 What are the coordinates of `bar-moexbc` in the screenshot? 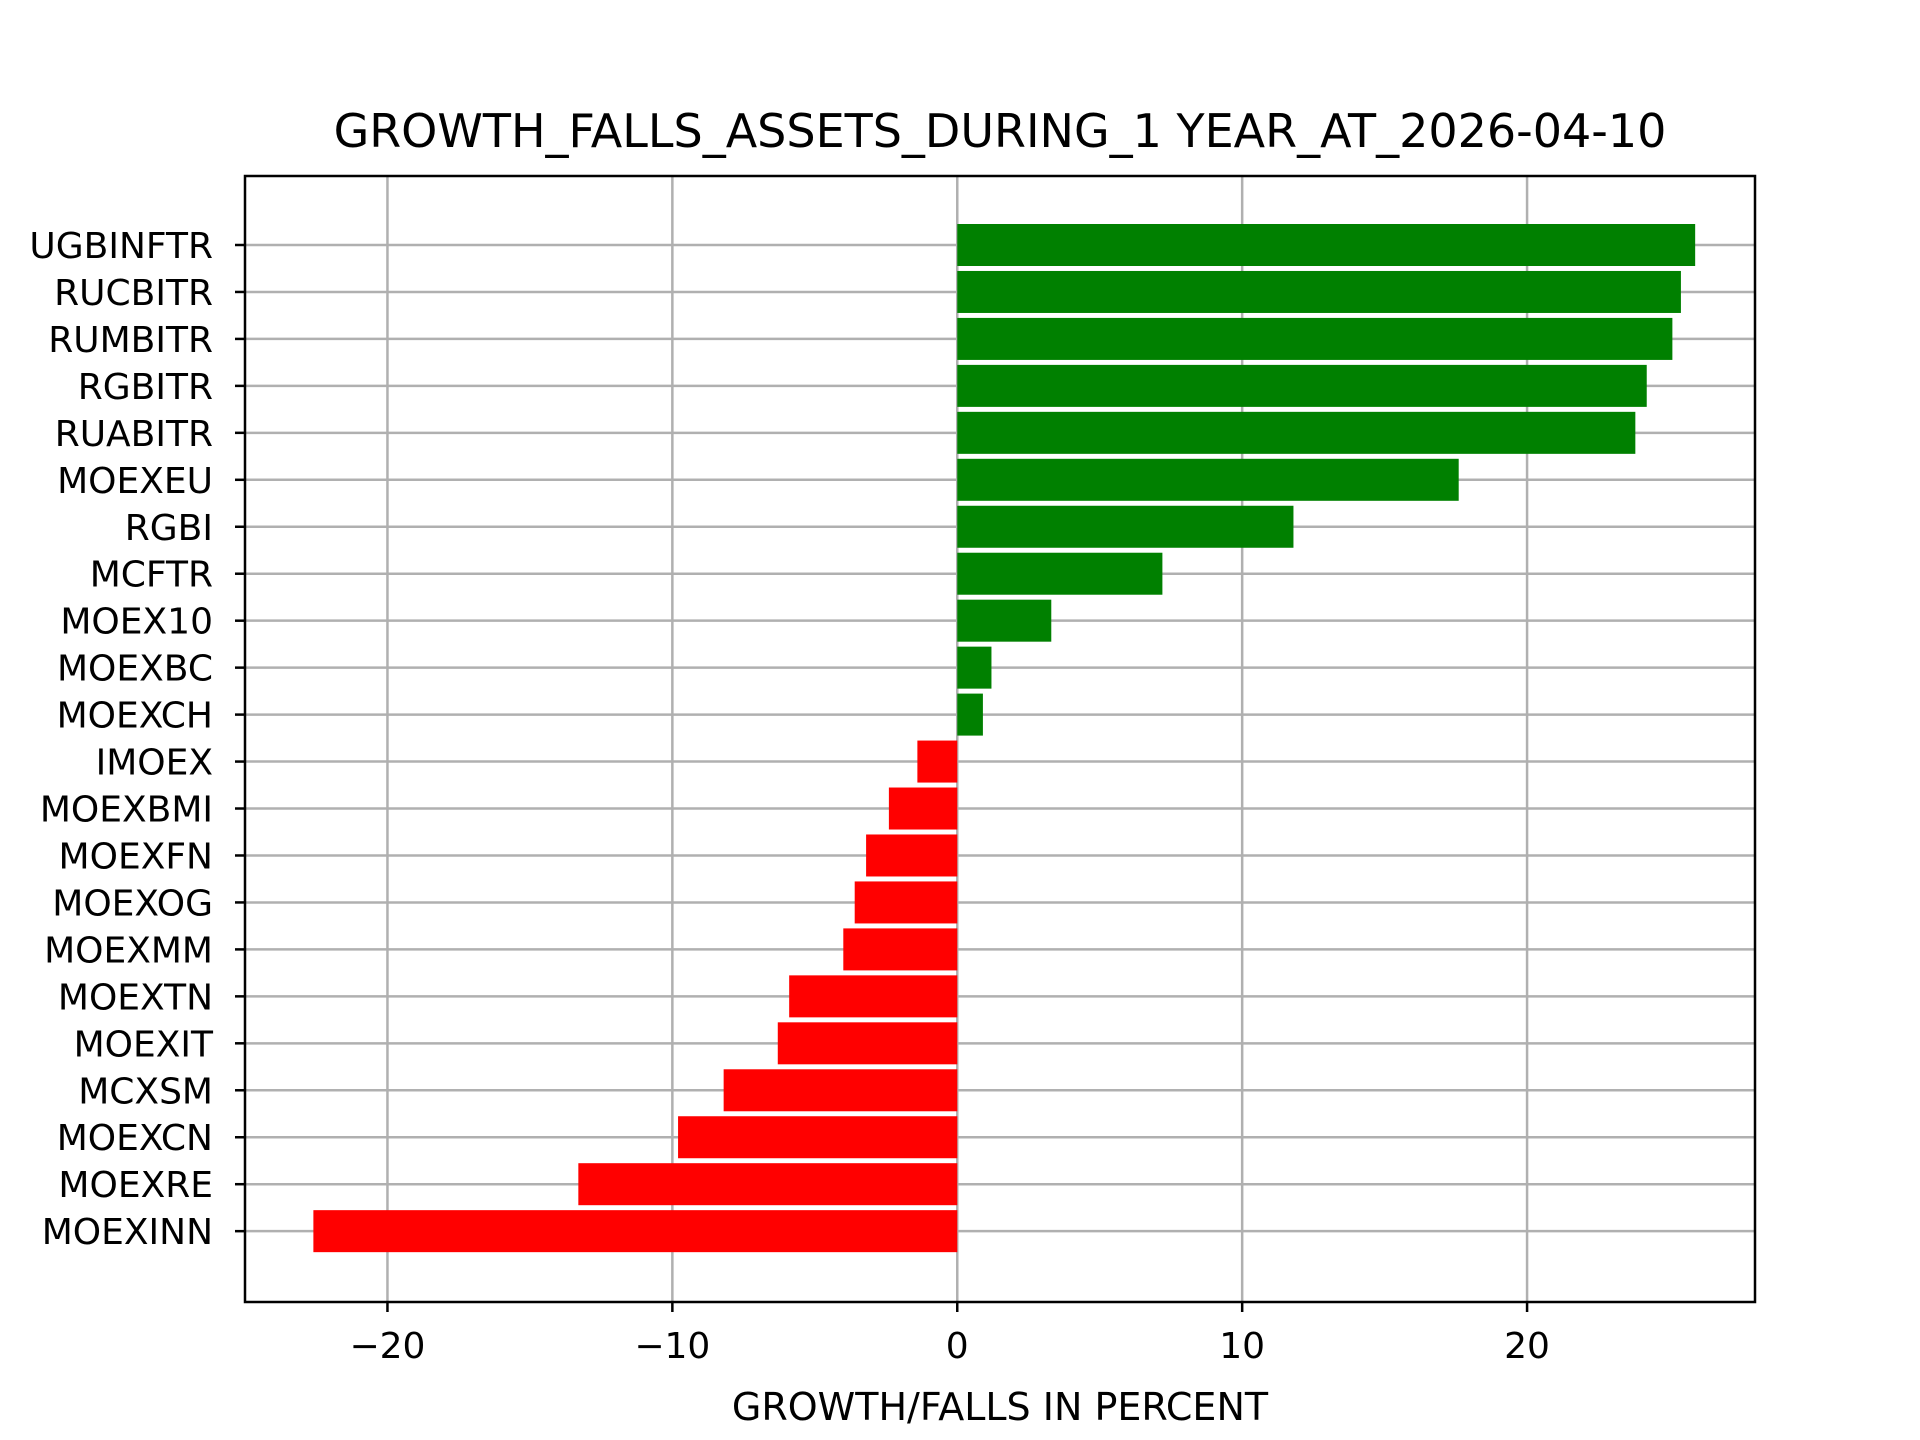 It's located at (974, 667).